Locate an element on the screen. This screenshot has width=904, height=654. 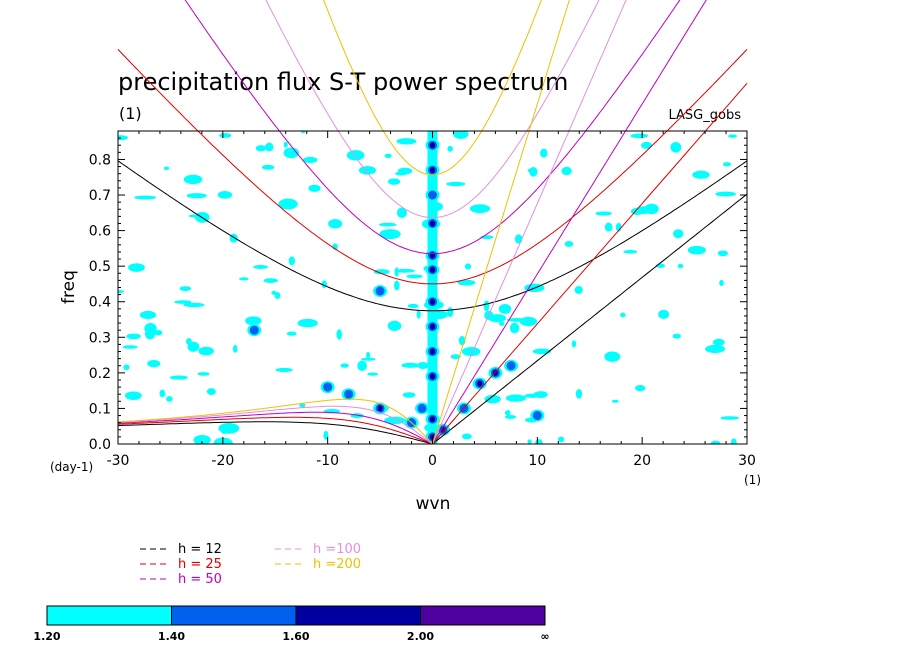
colorbar-label: 1.60 is located at coordinates (295, 636).